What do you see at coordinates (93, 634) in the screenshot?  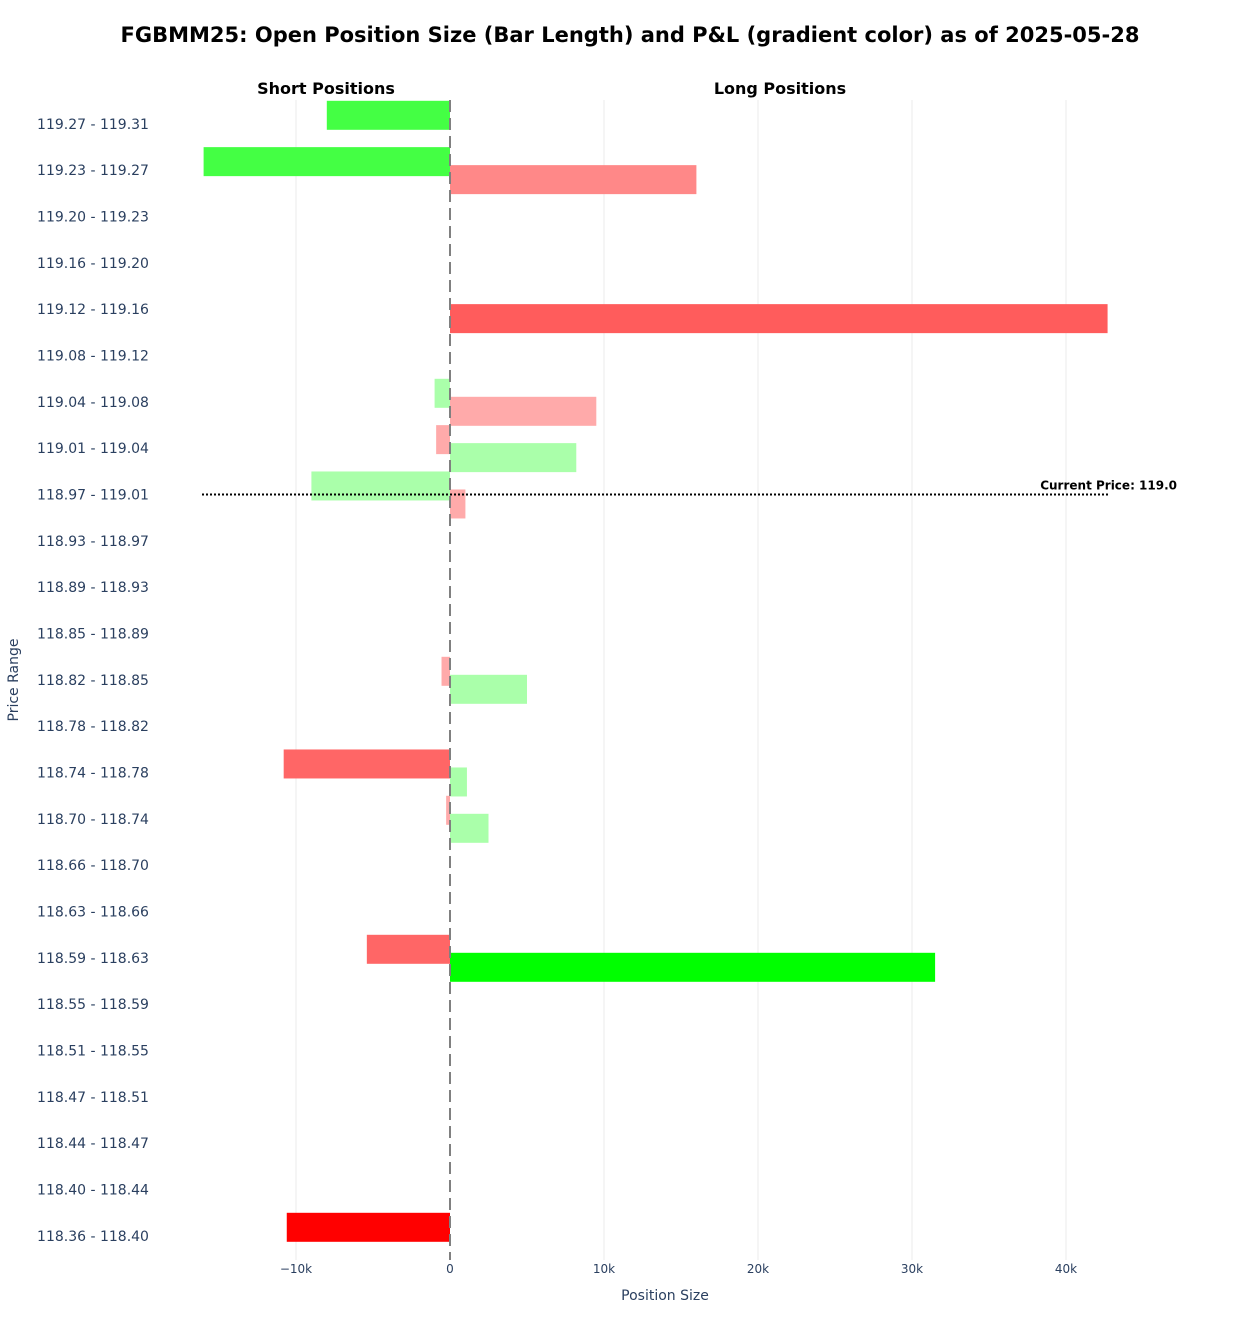 I see `y-tick-label: 118.85 - 118.89` at bounding box center [93, 634].